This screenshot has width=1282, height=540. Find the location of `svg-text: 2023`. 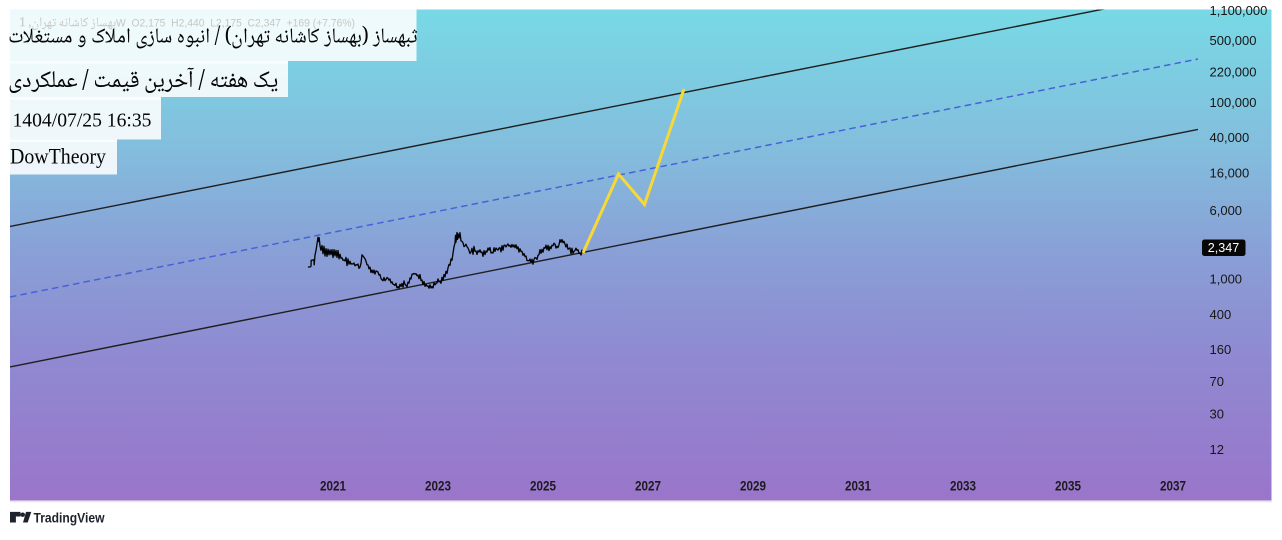

svg-text: 2023 is located at coordinates (438, 486).